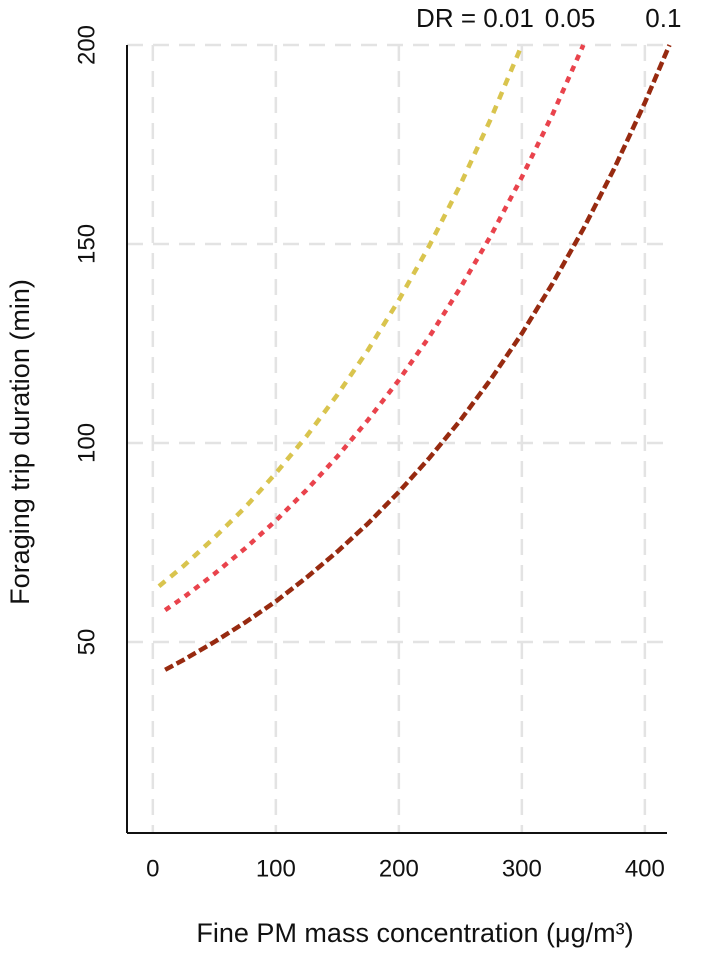 The image size is (709, 960). I want to click on x-tick-label: 300, so click(522, 868).